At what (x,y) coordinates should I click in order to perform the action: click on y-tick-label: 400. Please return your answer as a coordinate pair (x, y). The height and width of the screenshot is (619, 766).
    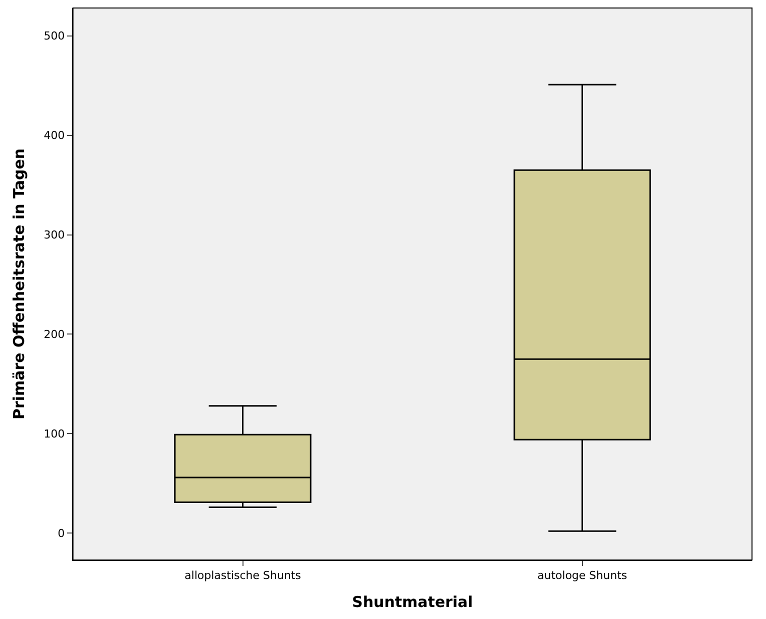
    Looking at the image, I should click on (54, 135).